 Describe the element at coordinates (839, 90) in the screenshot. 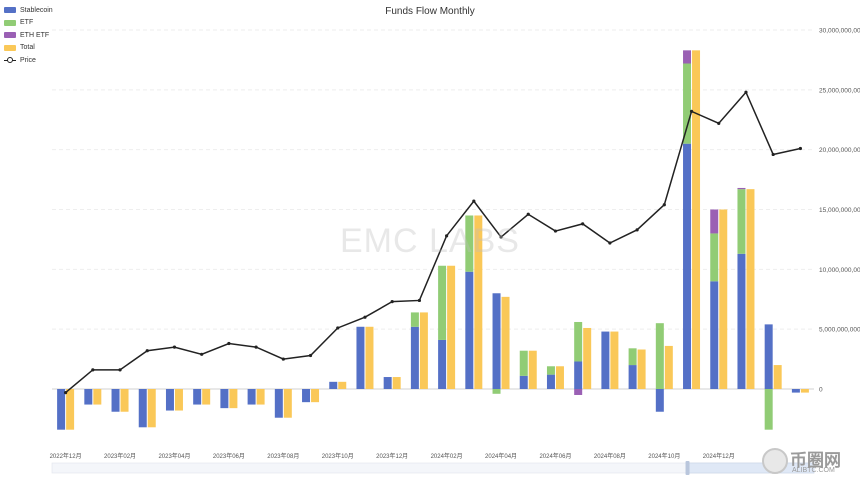

I see `y-tick-label: 25,000,000,000` at that location.